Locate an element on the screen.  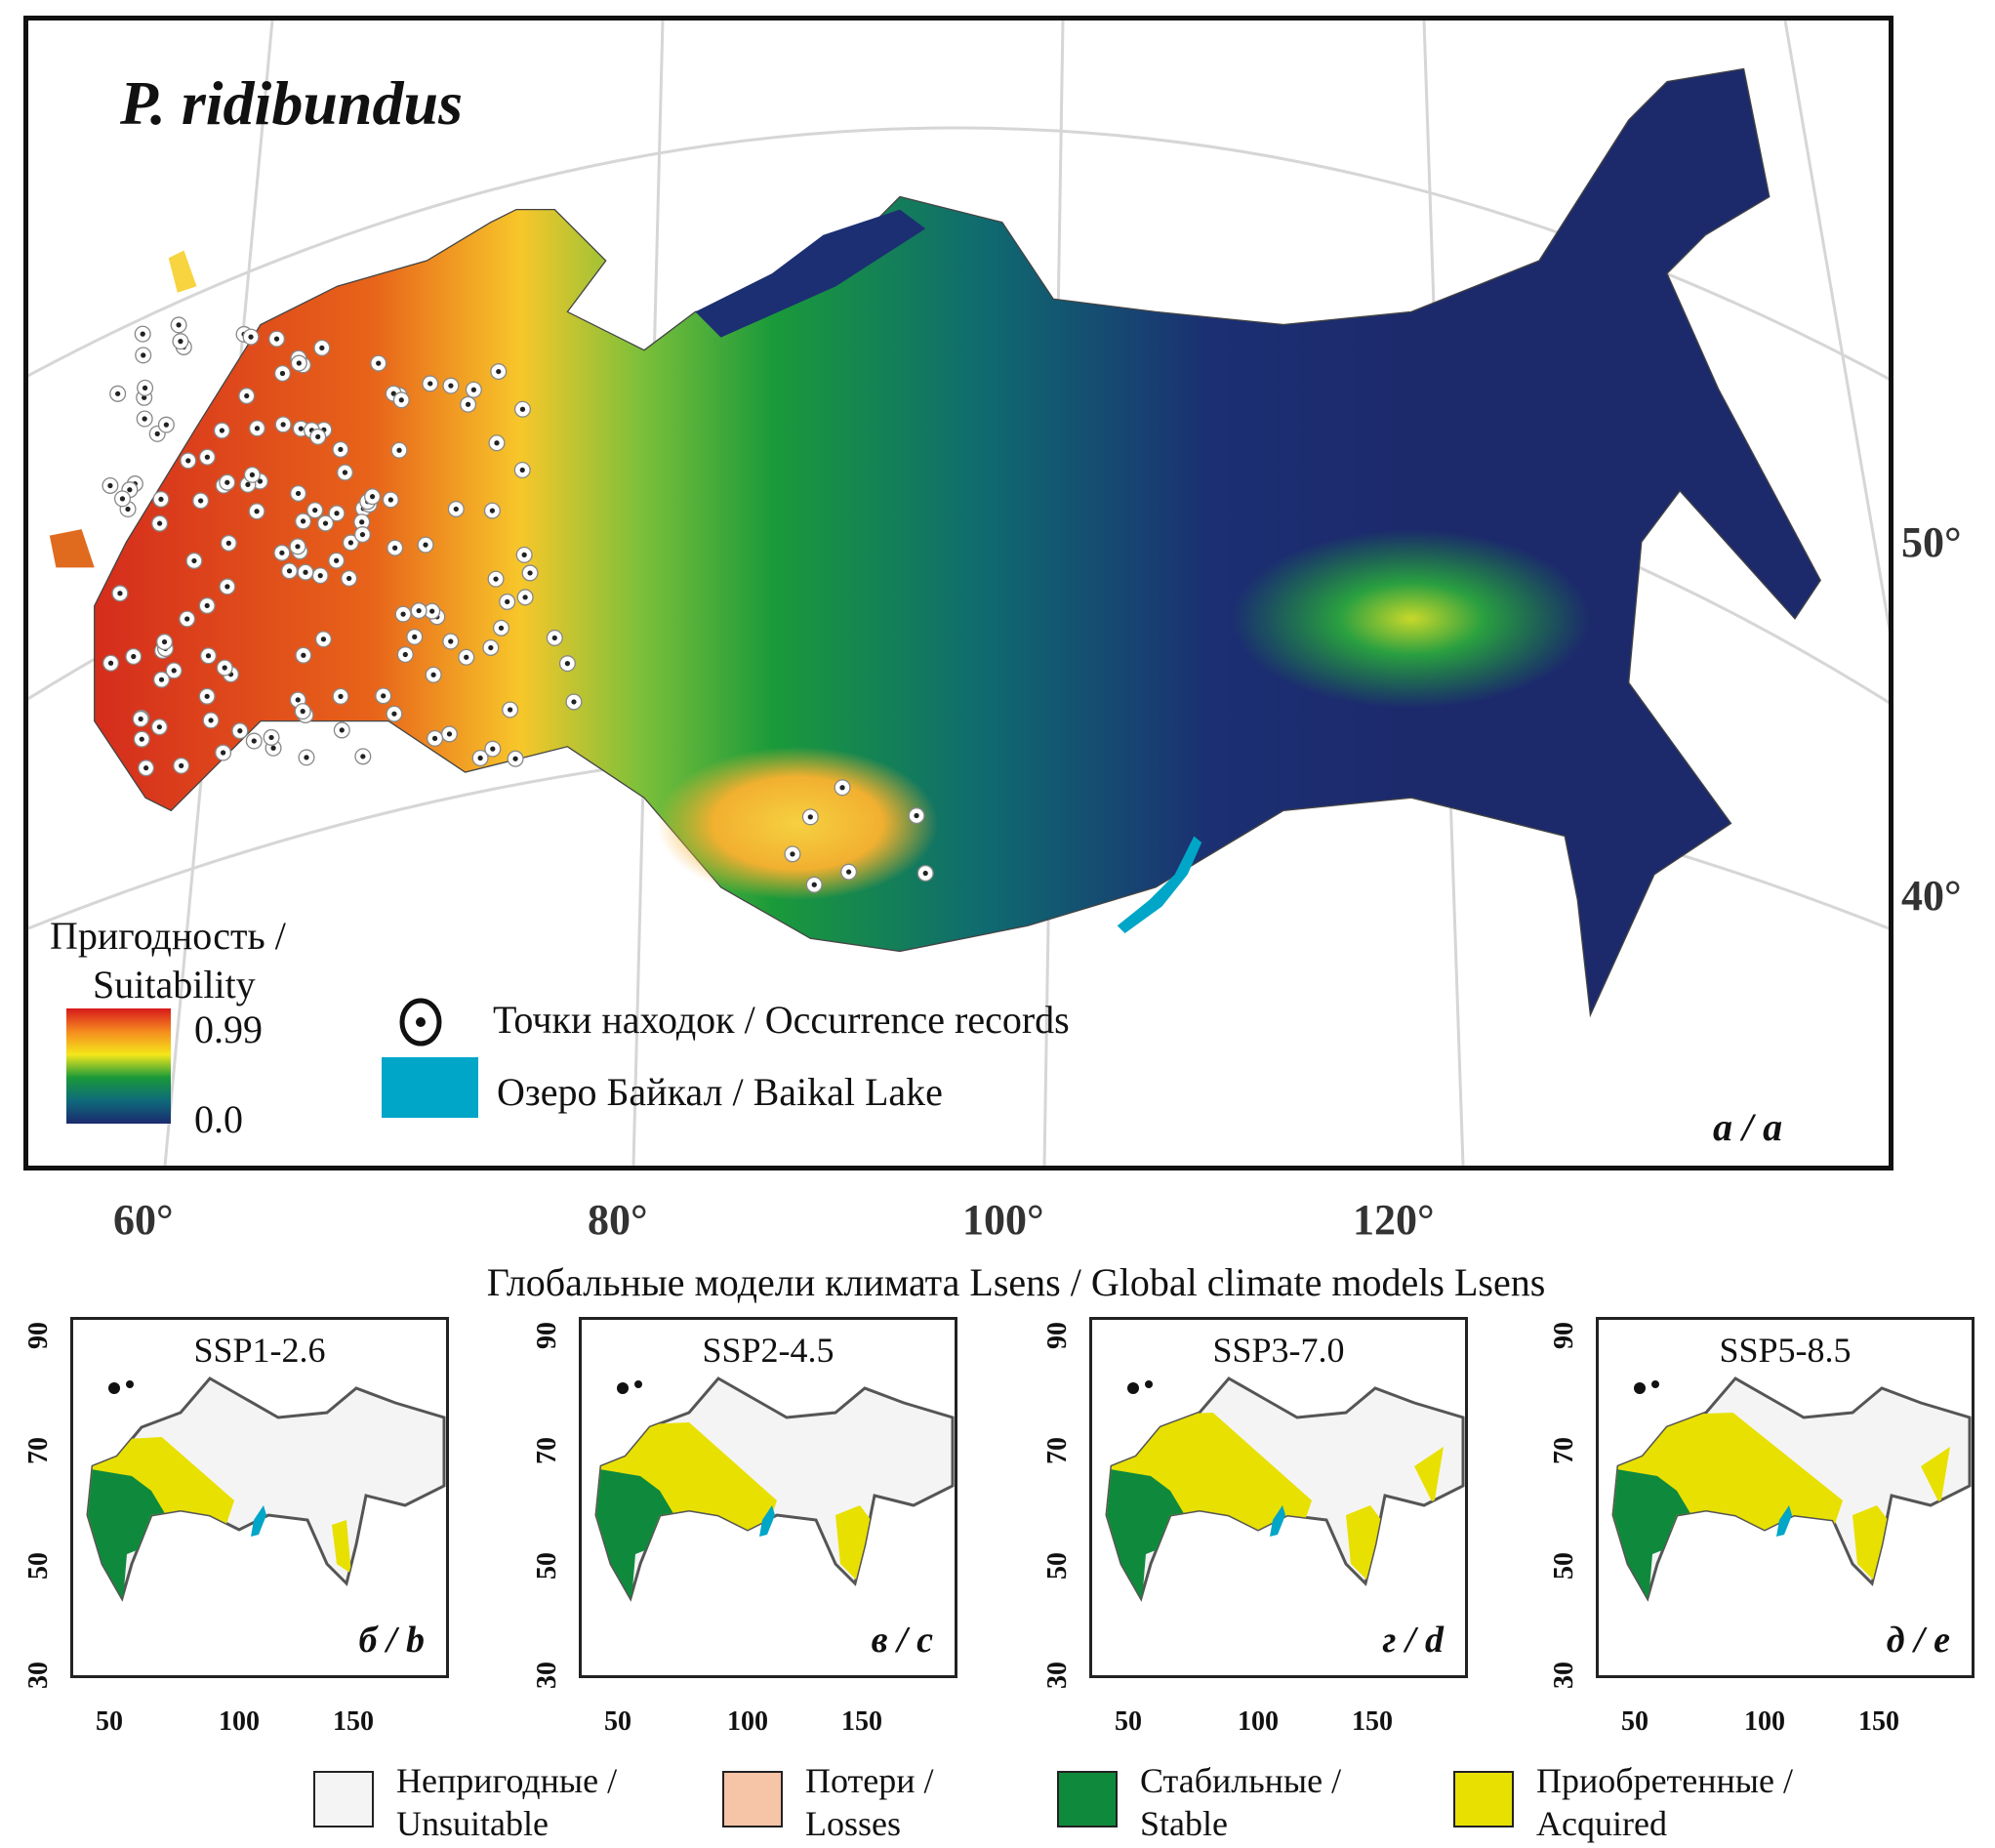
legend-label-en: Stable is located at coordinates (1184, 1823).